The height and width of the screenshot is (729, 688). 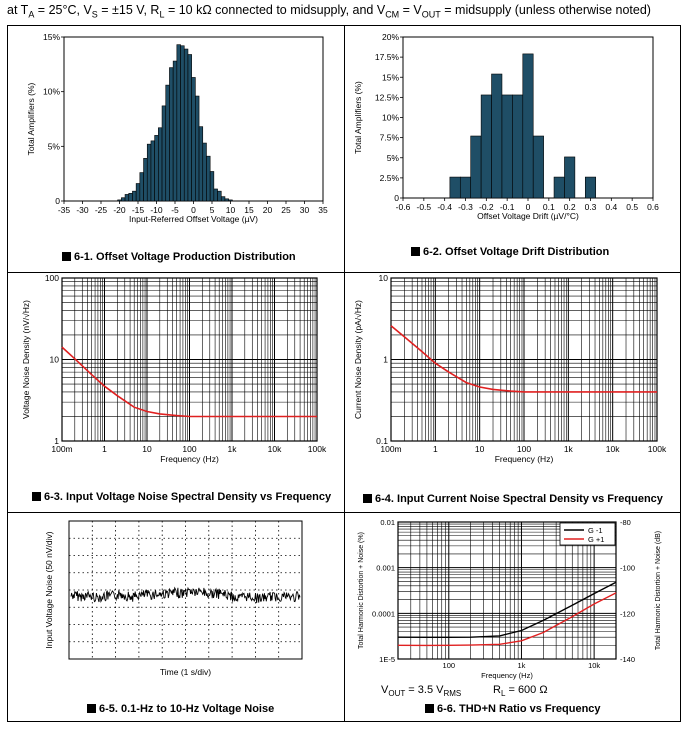 I want to click on y-tick-label: 1, so click(x=56, y=441).